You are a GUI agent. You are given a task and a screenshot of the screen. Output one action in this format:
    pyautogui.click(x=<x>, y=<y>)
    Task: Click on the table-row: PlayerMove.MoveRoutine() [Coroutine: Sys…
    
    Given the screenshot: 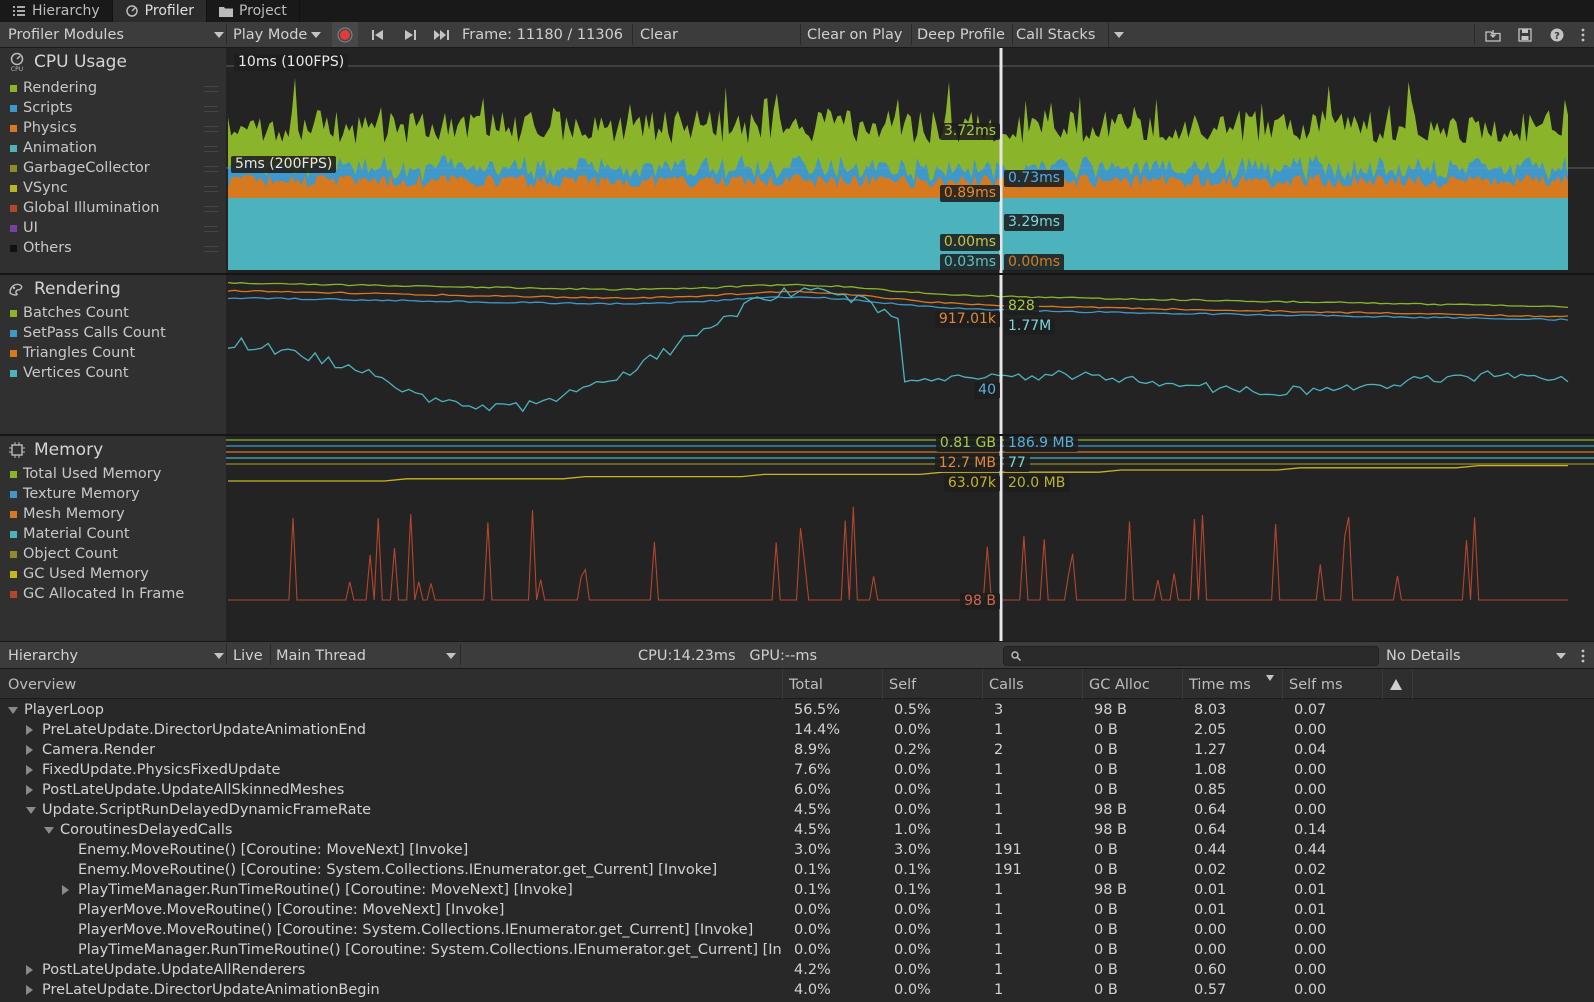 What is the action you would take?
    pyautogui.click(x=797, y=930)
    